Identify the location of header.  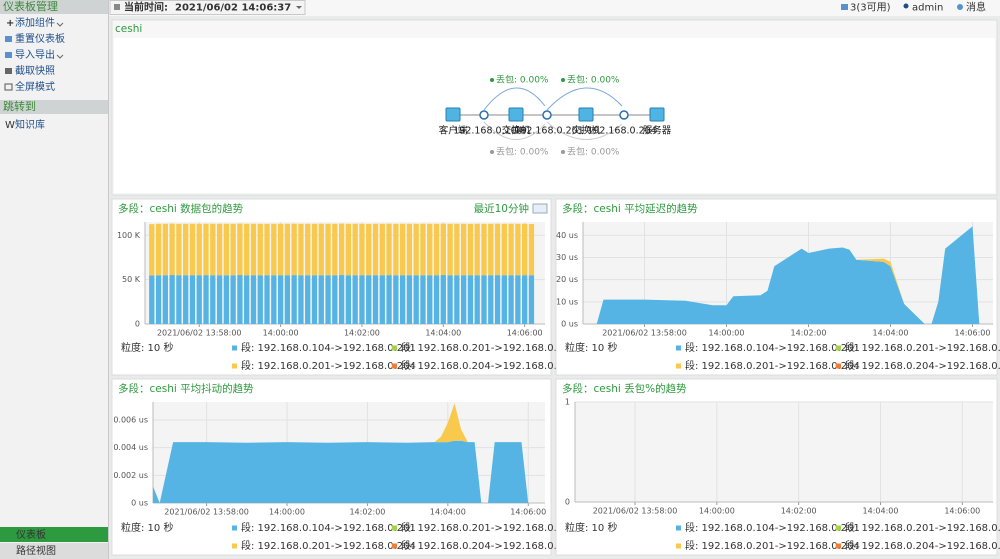
(554, 8).